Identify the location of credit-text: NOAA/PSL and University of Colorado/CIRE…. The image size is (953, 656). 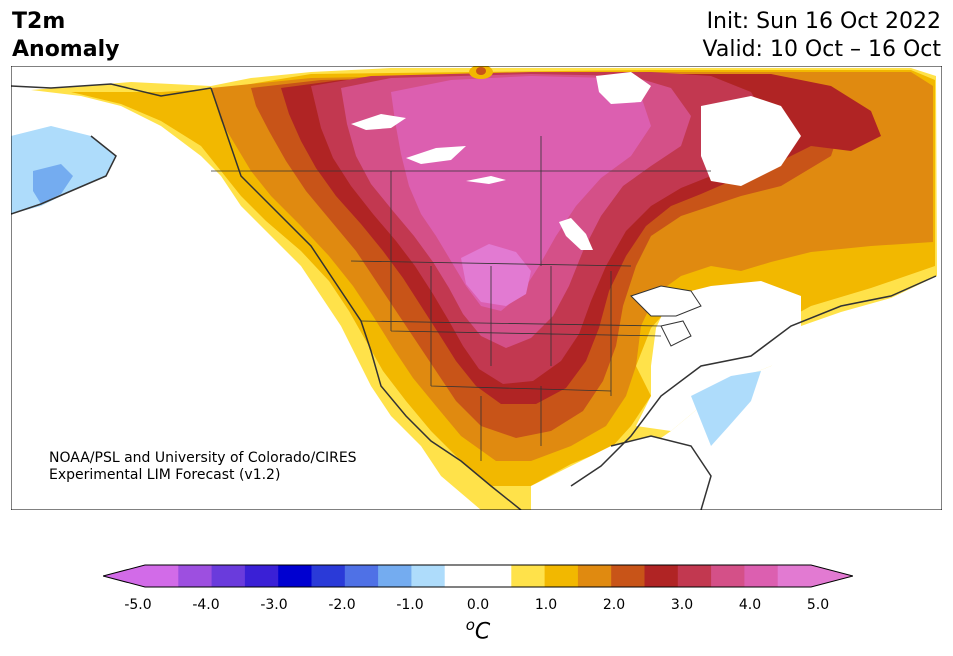
(203, 467).